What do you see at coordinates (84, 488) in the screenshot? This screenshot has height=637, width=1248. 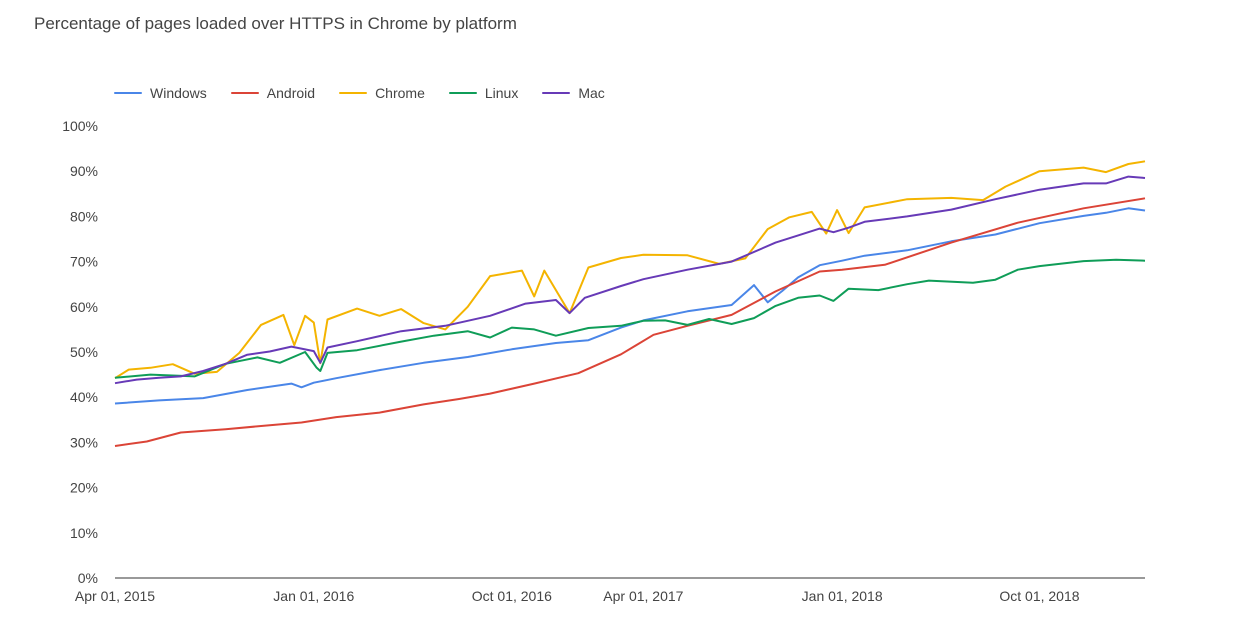 I see `y-tick-label: 20%` at bounding box center [84, 488].